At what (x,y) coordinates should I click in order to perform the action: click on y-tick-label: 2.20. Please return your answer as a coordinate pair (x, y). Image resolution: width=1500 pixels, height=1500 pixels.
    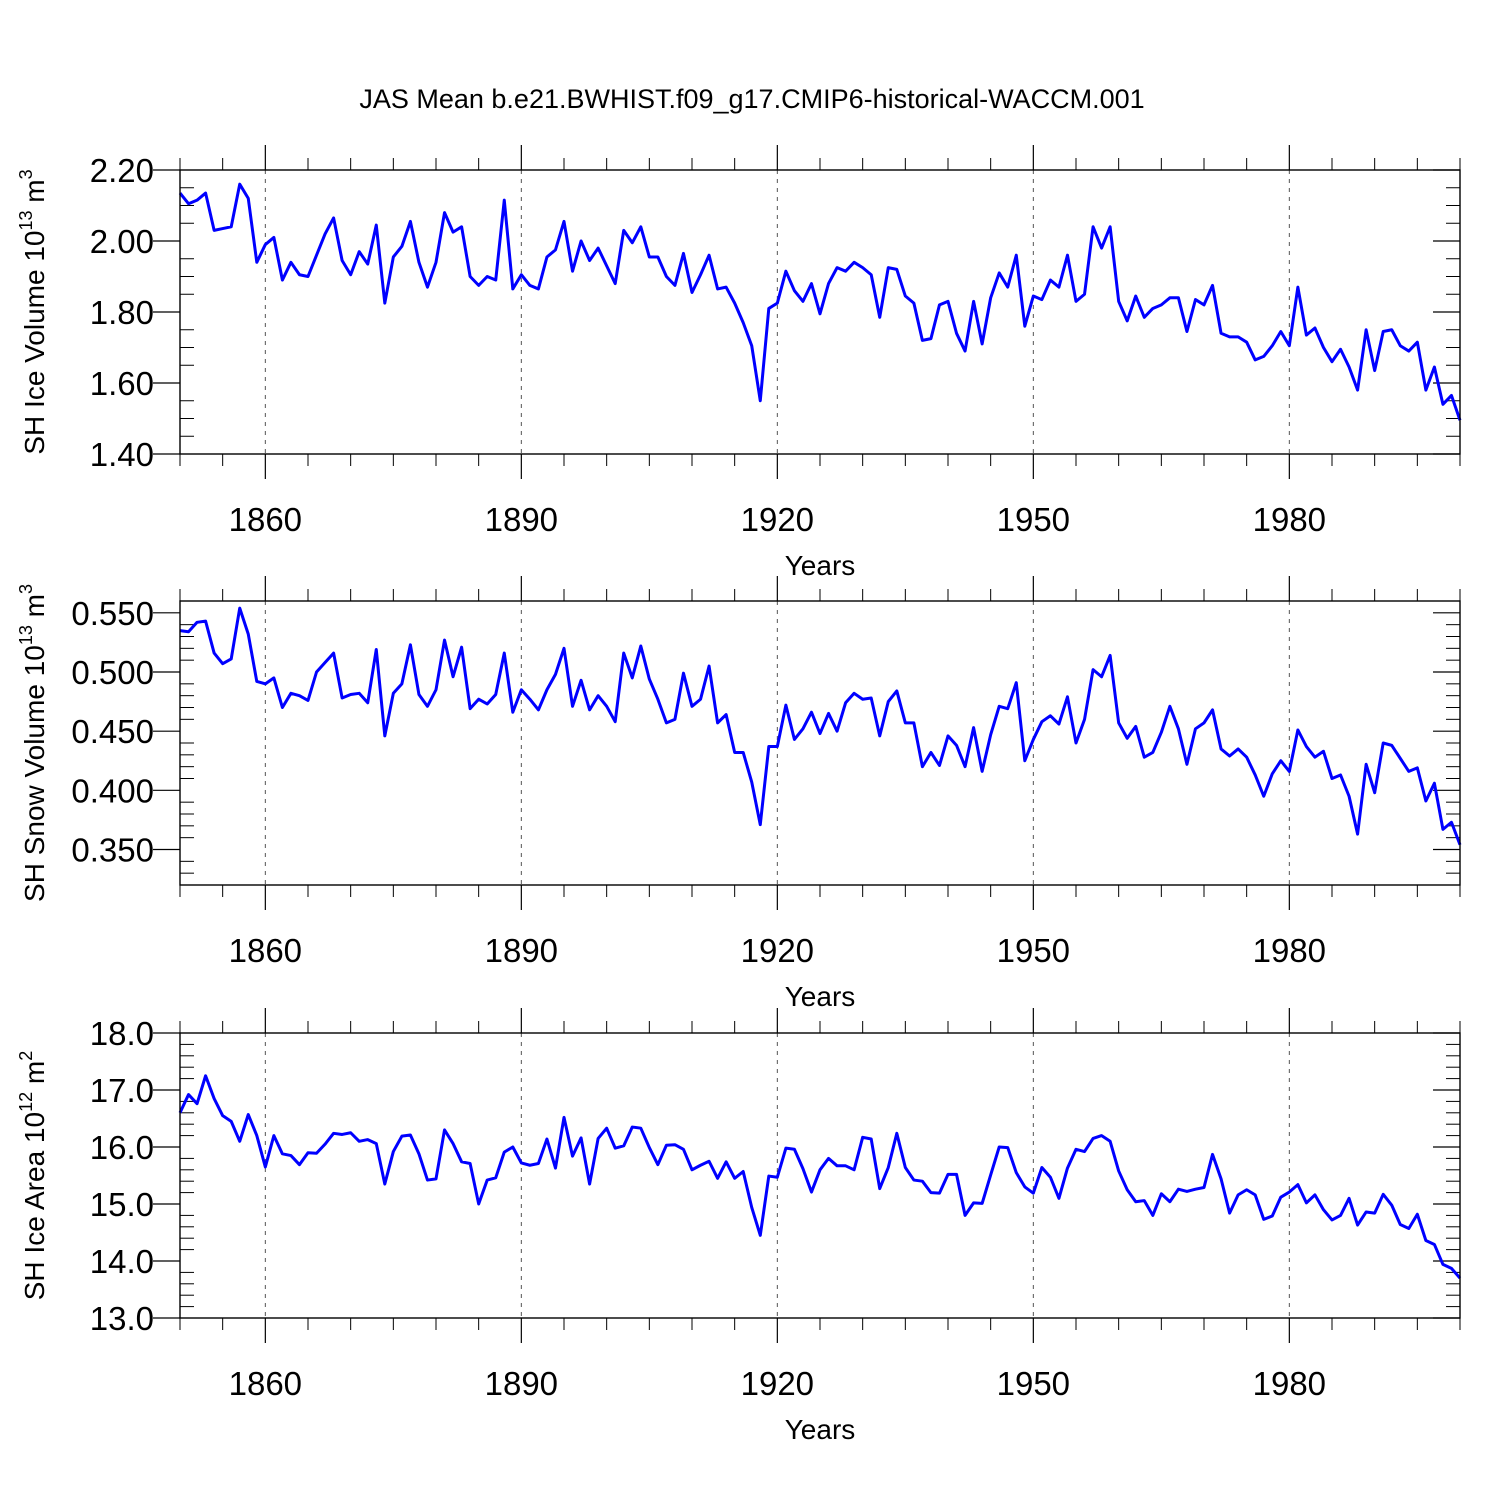
    Looking at the image, I should click on (122, 170).